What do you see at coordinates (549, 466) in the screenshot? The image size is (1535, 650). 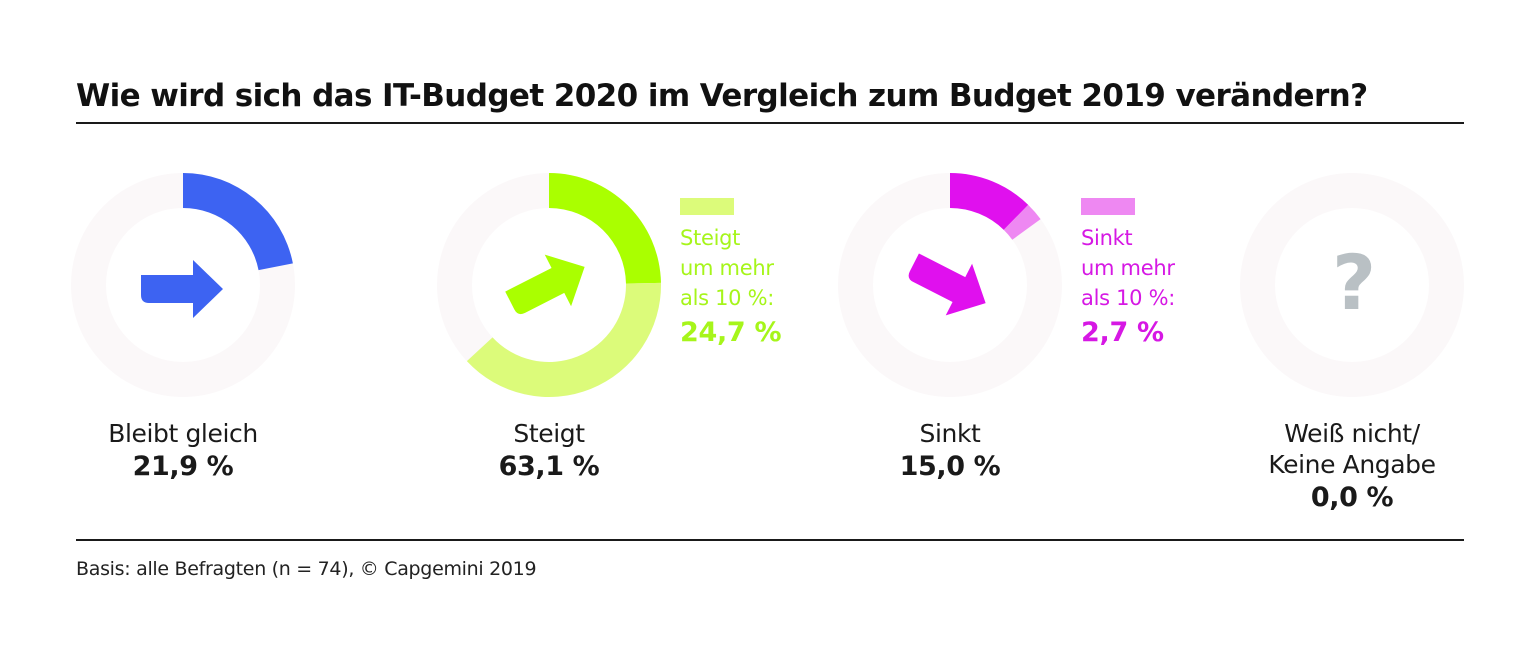 I see `category-value: 63,1 %` at bounding box center [549, 466].